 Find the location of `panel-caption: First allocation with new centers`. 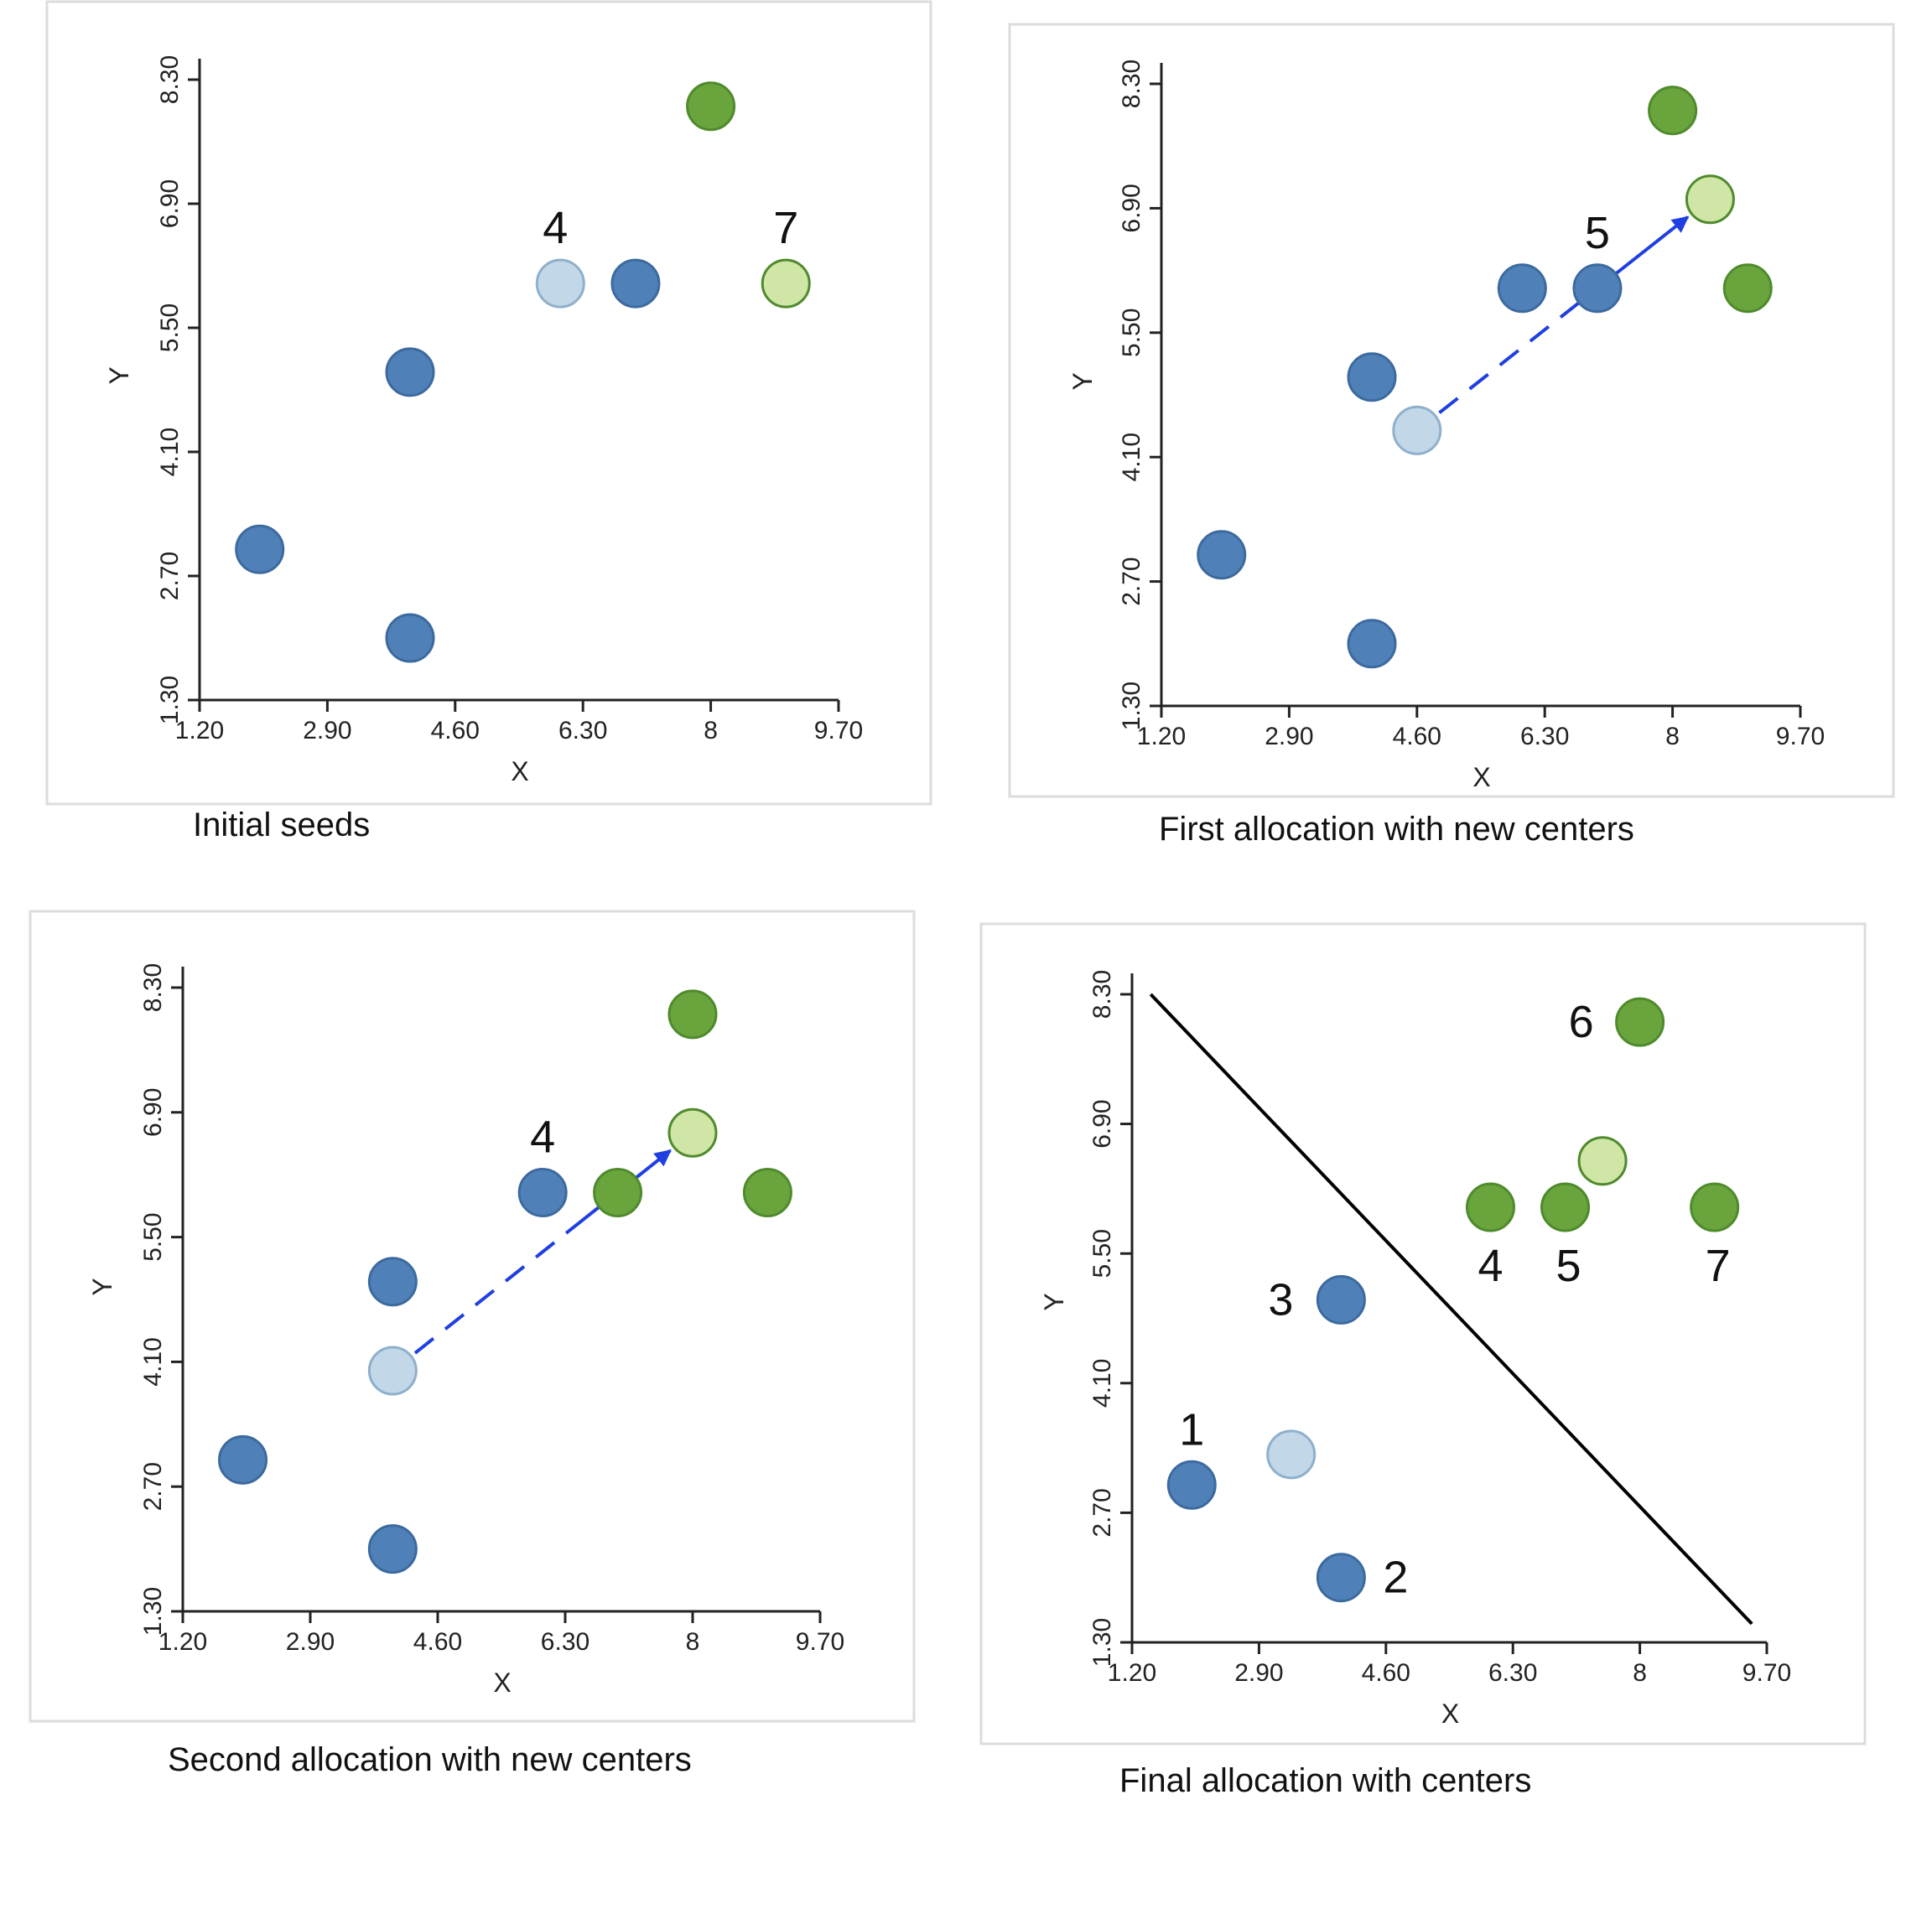

panel-caption: First allocation with new centers is located at coordinates (1396, 829).